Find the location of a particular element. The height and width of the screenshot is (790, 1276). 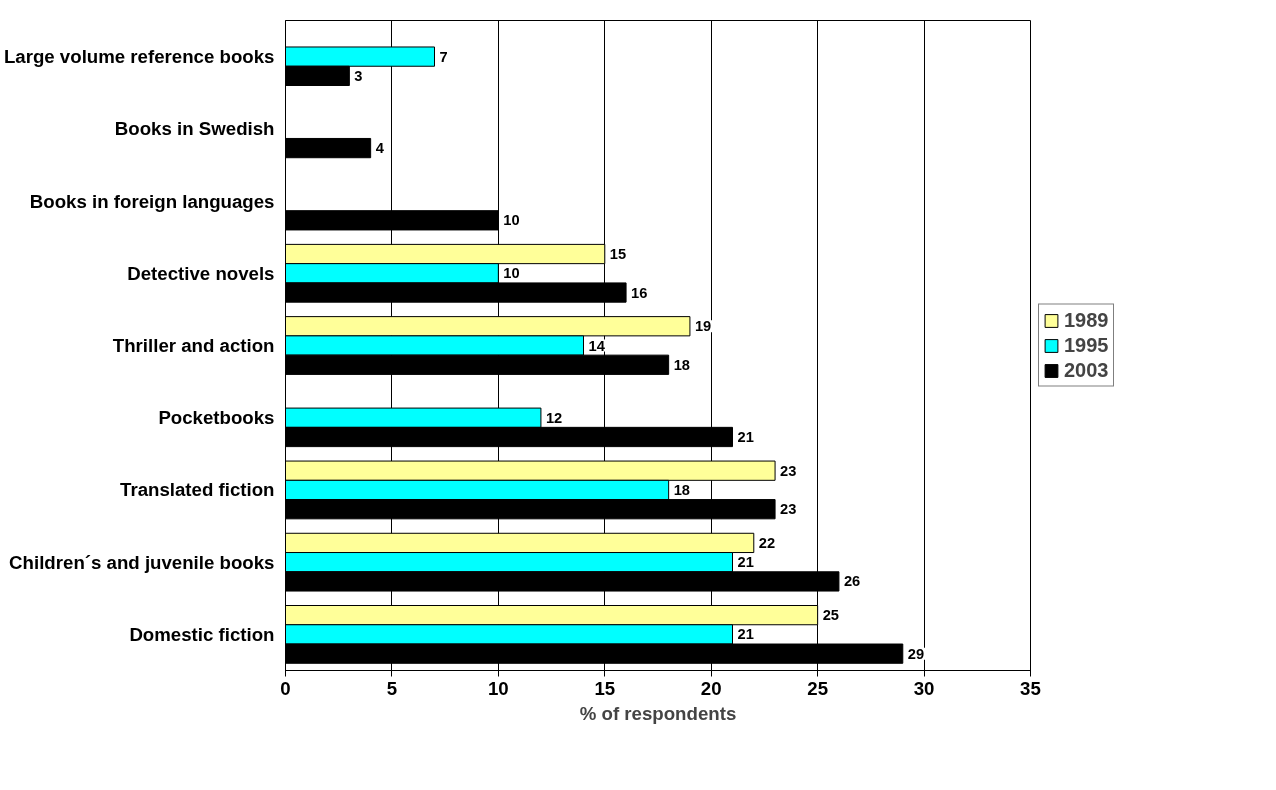

data-label: 16 is located at coordinates (639, 292).